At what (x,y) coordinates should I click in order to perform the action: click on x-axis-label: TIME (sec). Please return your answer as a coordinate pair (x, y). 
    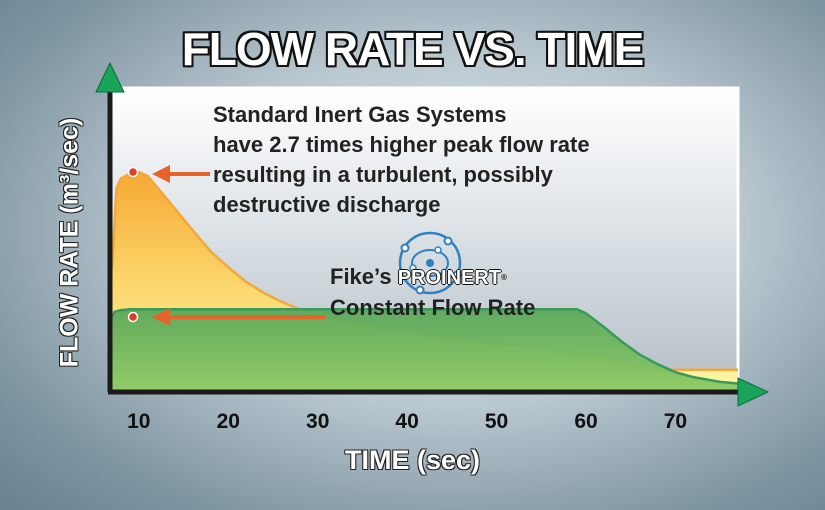
    Looking at the image, I should click on (412, 460).